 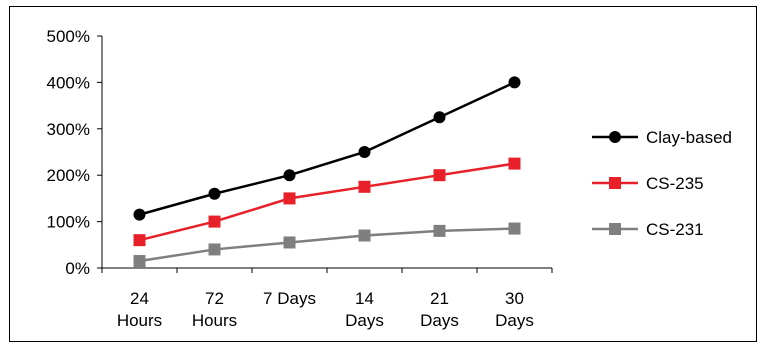 I want to click on y-tick-label: 500%, so click(x=68, y=36).